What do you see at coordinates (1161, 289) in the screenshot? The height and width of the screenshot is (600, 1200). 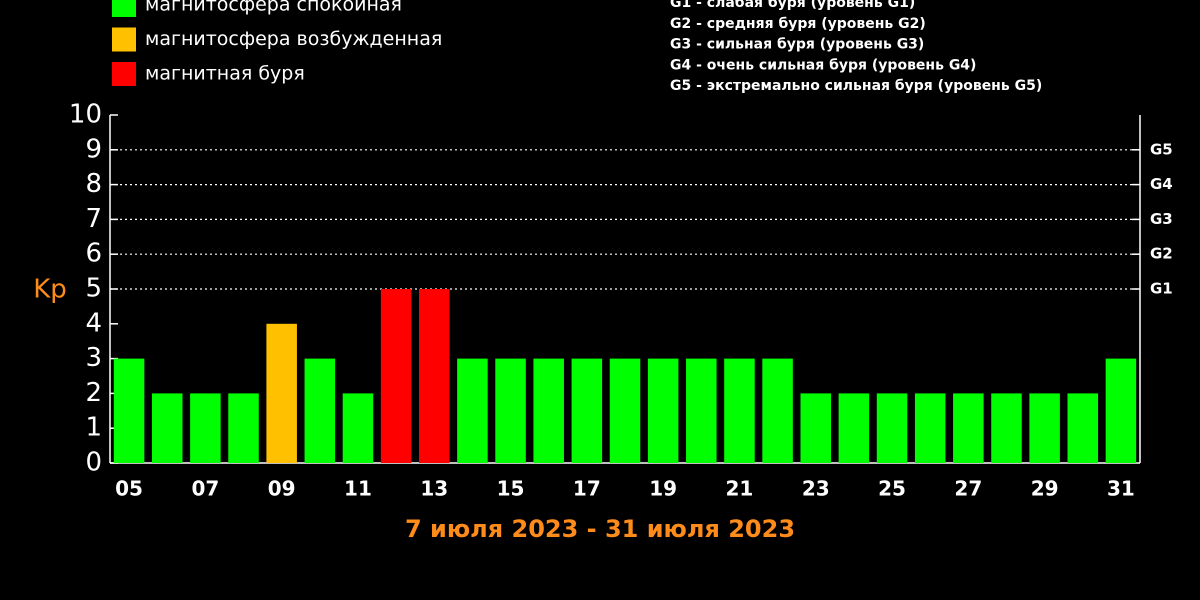 I see `y2-tick-label: G1` at bounding box center [1161, 289].